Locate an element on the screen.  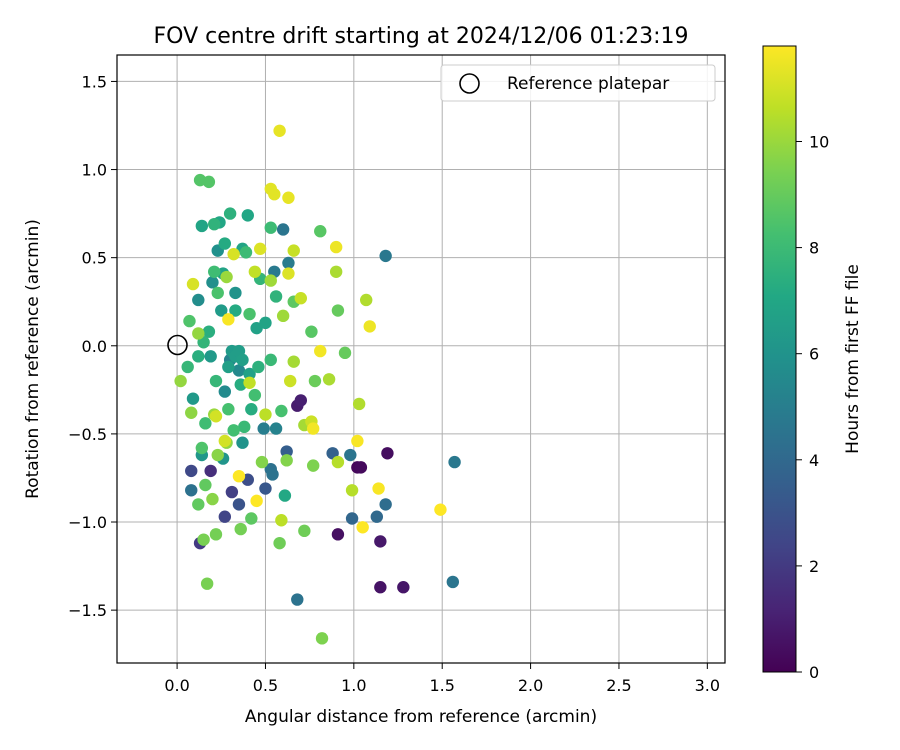
x-axis-label: Angular distance from reference (arcmin) is located at coordinates (421, 717).